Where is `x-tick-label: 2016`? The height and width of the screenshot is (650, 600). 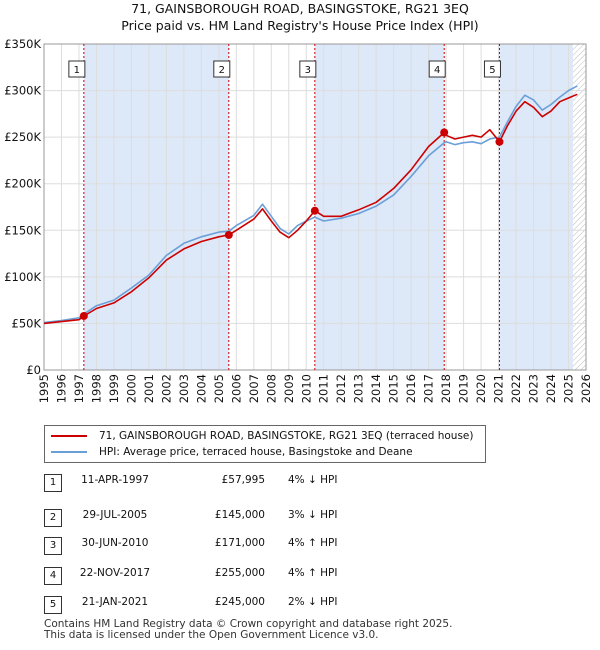
x-tick-label: 2016 is located at coordinates (411, 388).